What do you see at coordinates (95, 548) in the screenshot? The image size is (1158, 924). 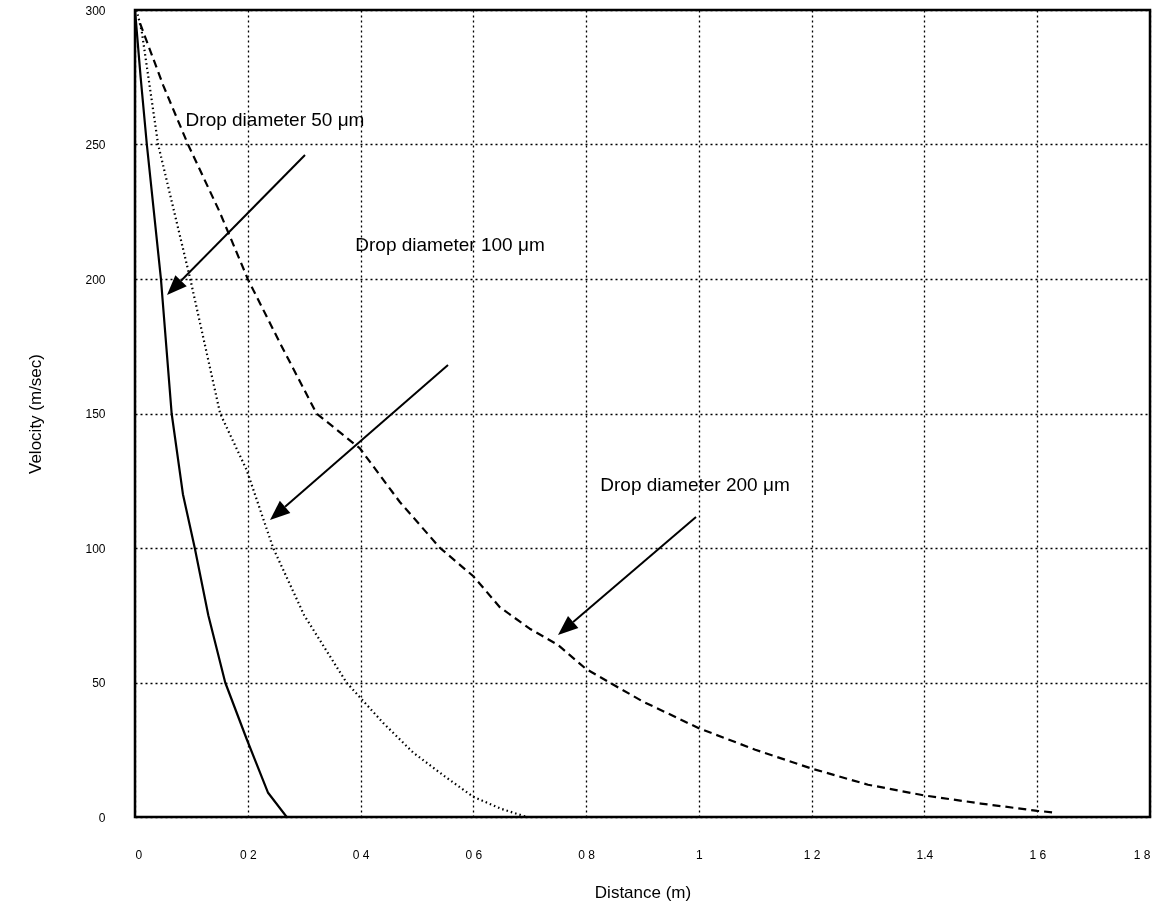 I see `y-tick-label: 100` at bounding box center [95, 548].